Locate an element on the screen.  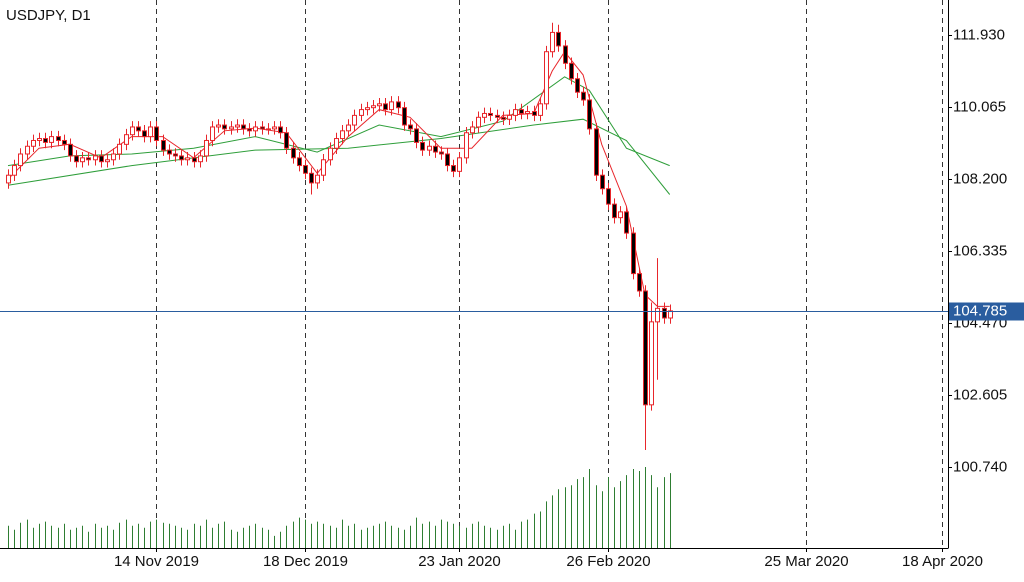
x-tick-label: 25 Mar 2020 is located at coordinates (806, 561).